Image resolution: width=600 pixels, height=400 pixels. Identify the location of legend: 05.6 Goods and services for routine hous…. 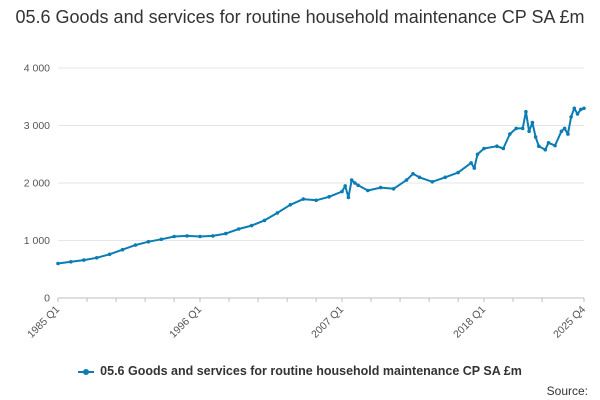
(300, 371).